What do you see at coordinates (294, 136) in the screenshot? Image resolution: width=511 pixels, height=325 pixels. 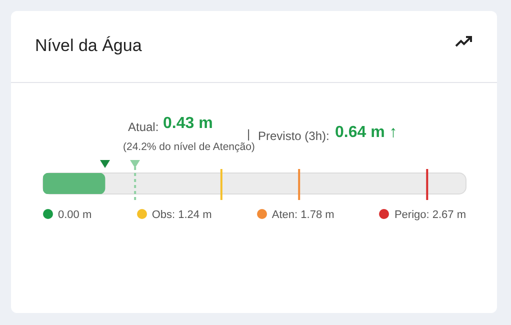 I see `text: Previsto (3h):` at bounding box center [294, 136].